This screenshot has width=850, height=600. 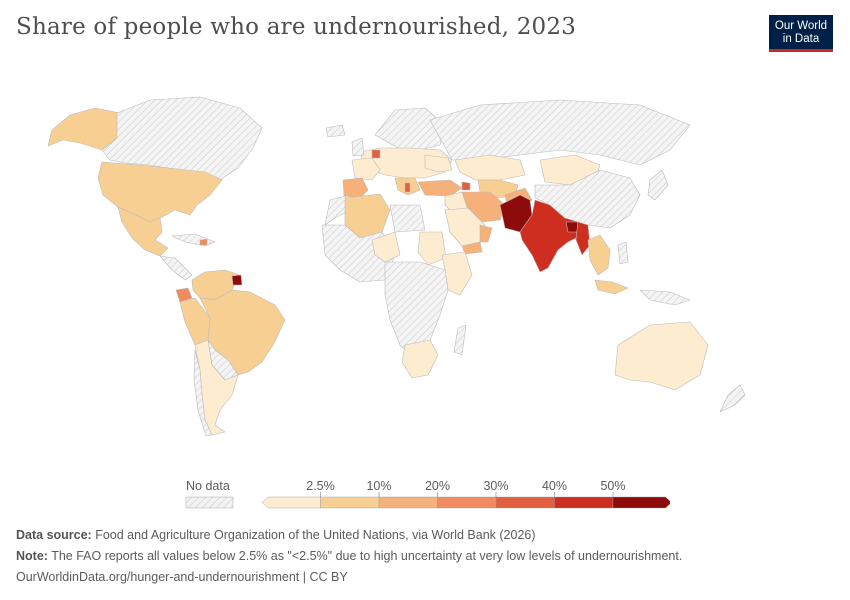 What do you see at coordinates (203, 242) in the screenshot?
I see `region-haiti` at bounding box center [203, 242].